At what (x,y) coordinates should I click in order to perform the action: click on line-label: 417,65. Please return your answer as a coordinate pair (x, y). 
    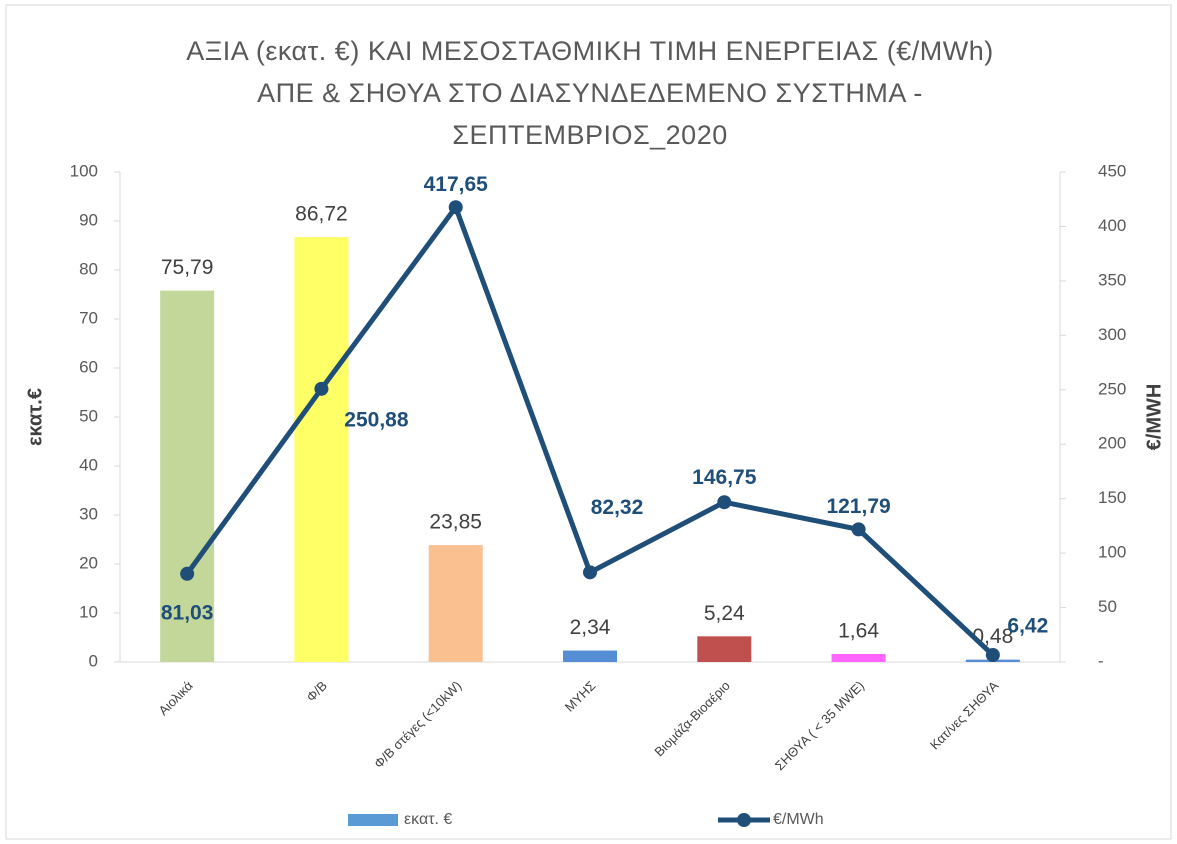
    Looking at the image, I should click on (456, 184).